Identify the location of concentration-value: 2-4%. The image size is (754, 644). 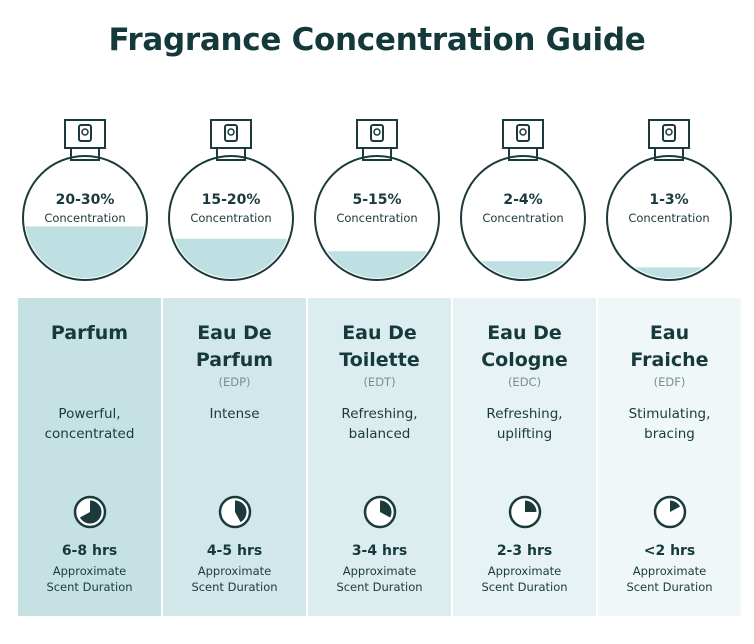
(523, 200).